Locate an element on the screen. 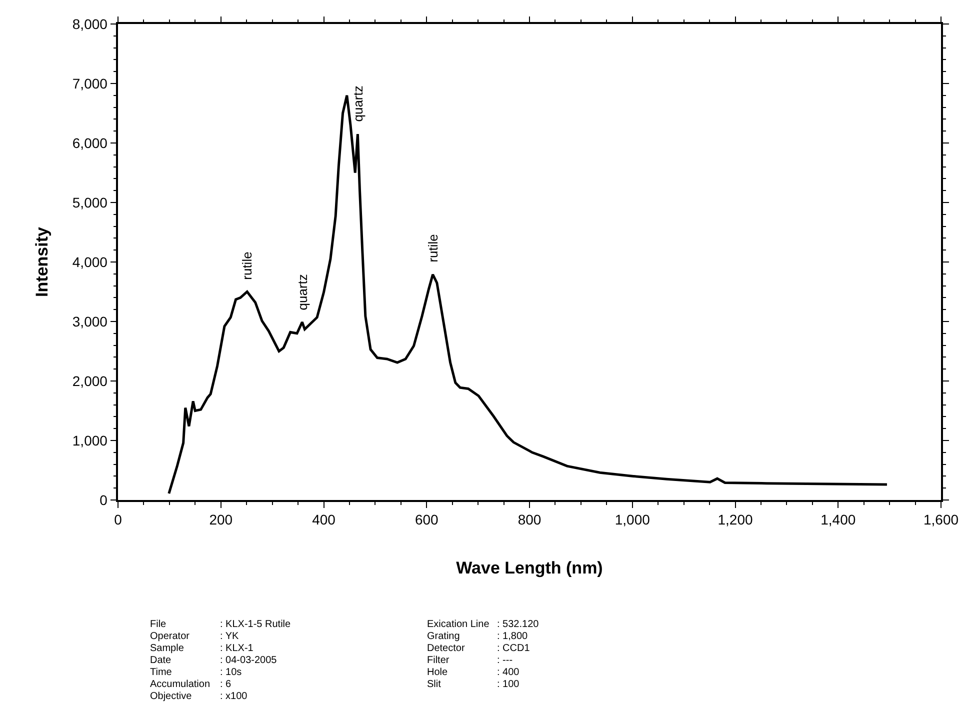  x-tick-label: 600 is located at coordinates (426, 520).